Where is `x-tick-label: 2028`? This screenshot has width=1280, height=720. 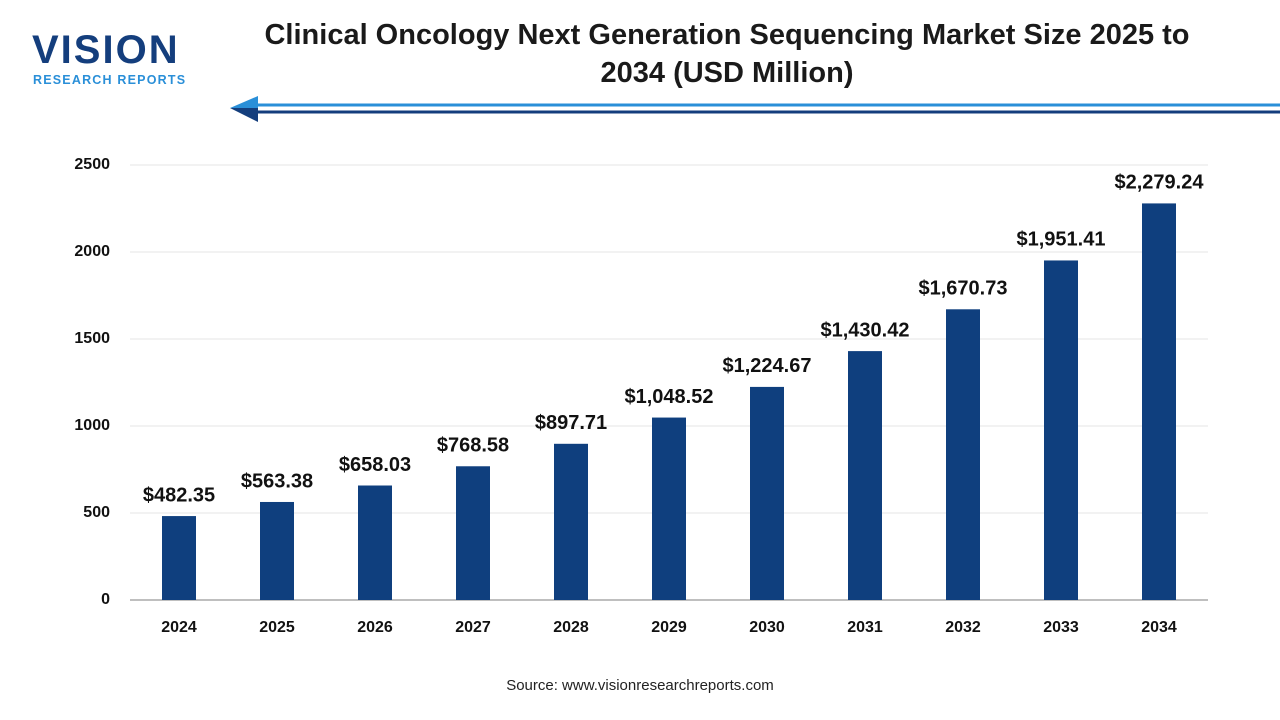
x-tick-label: 2028 is located at coordinates (571, 627).